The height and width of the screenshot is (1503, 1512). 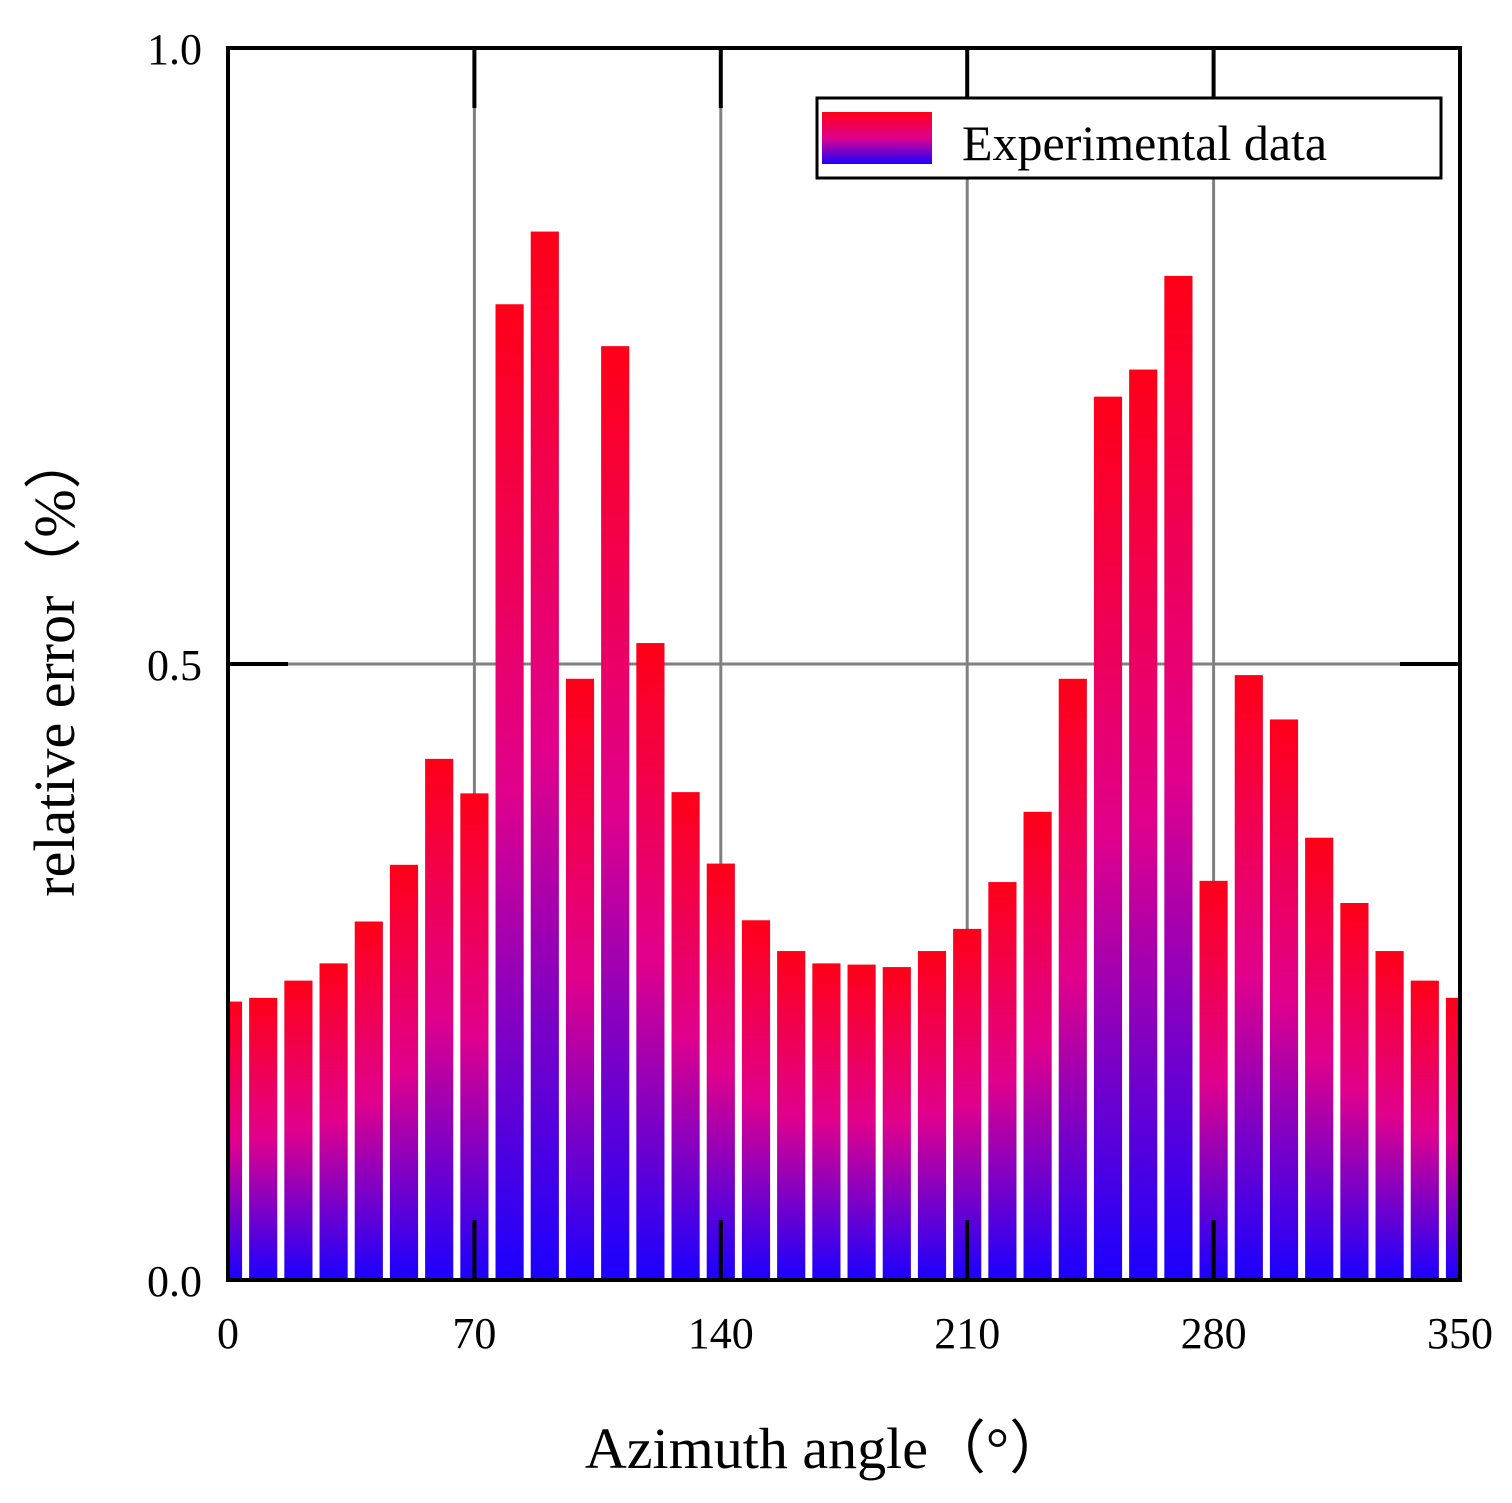 What do you see at coordinates (826, 1448) in the screenshot?
I see `x-axis-title: Azimuth angle（°）` at bounding box center [826, 1448].